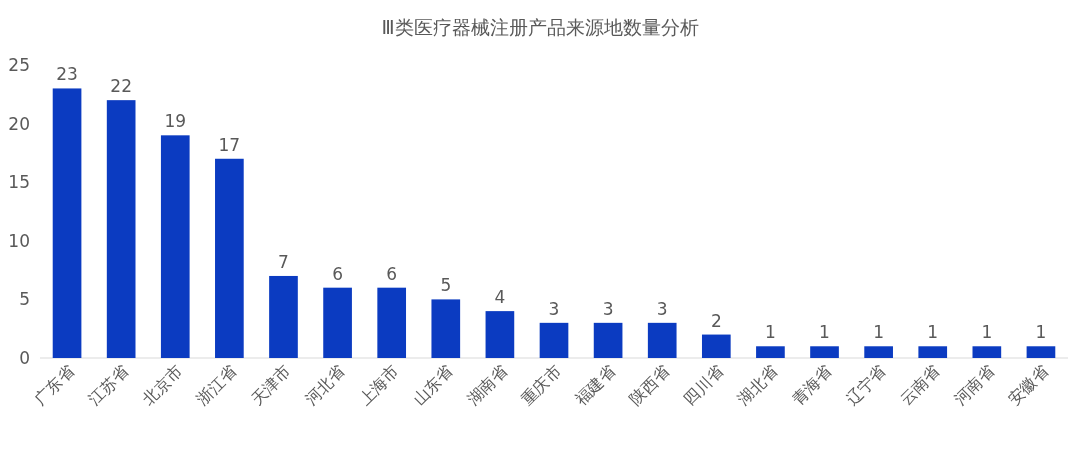 The width and height of the screenshot is (1080, 451). What do you see at coordinates (649, 385) in the screenshot?
I see `x-tick-label: 陕西省` at bounding box center [649, 385].